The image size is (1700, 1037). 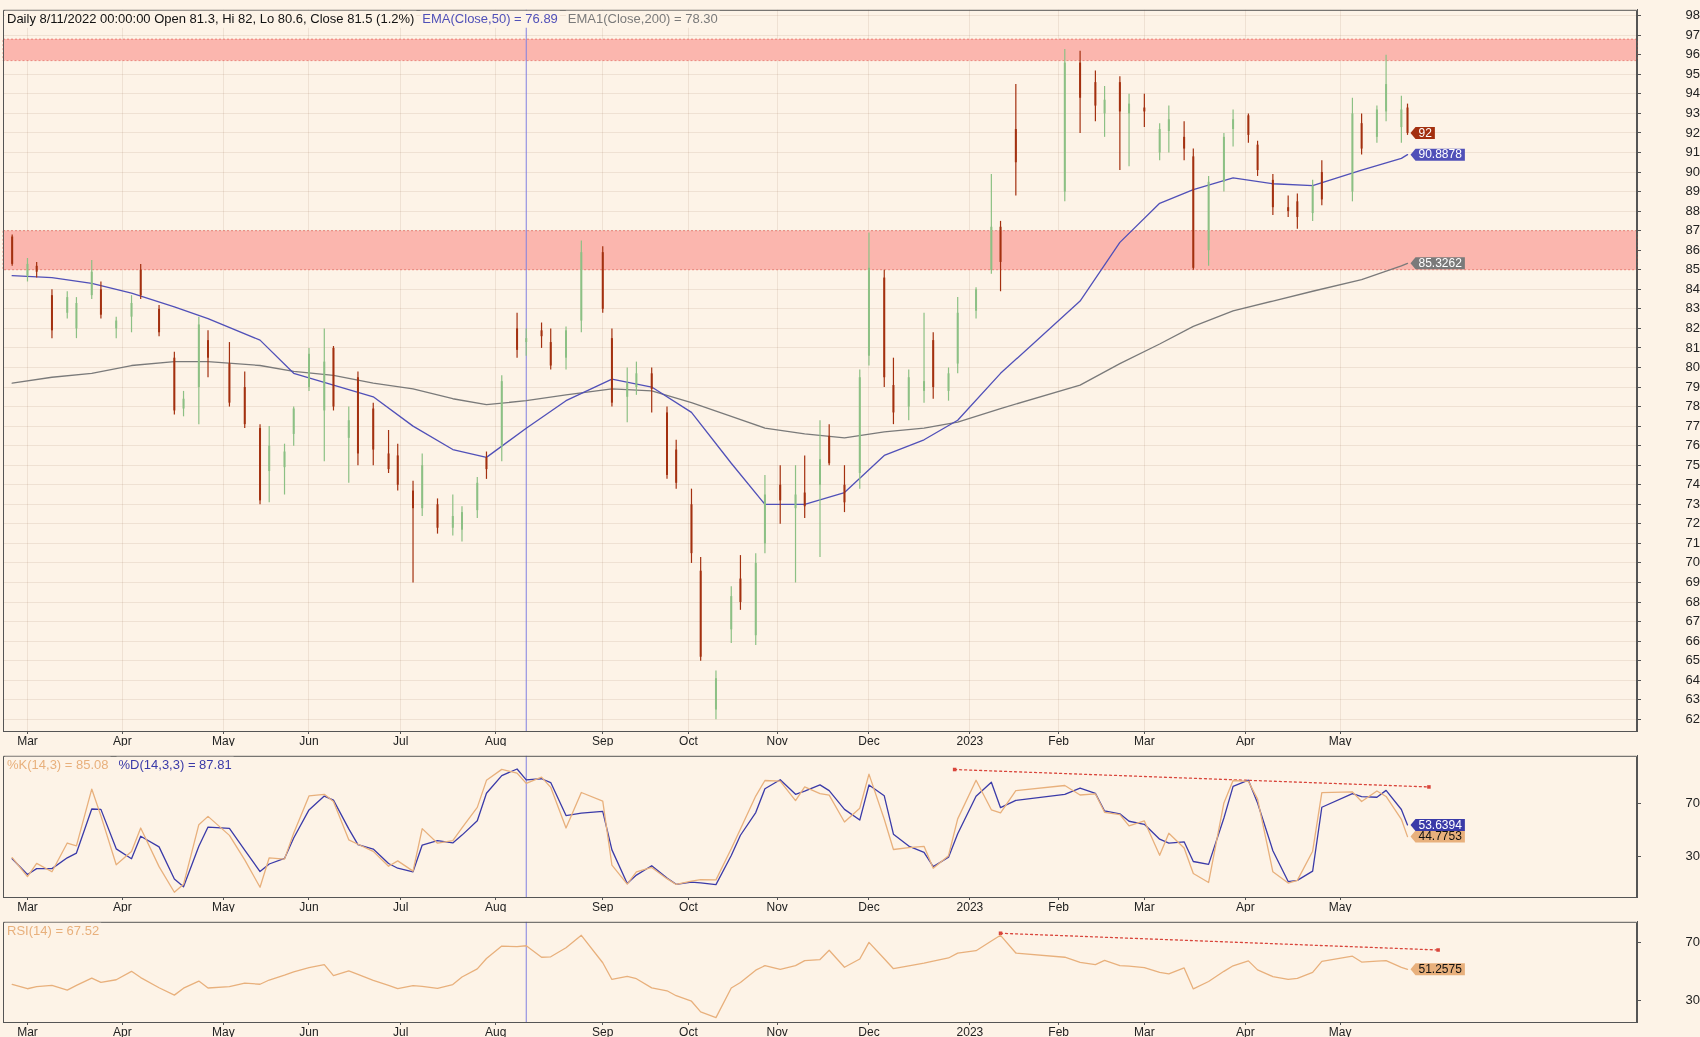 What do you see at coordinates (1692, 327) in the screenshot?
I see `y-tick-label: 82` at bounding box center [1692, 327].